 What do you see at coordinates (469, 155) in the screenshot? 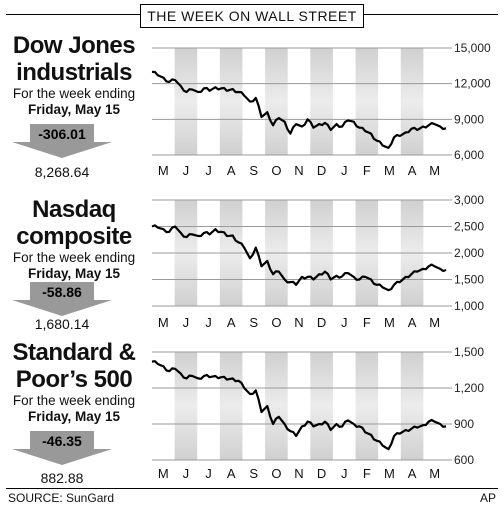
I see `dow-ytick-label: 6,000` at bounding box center [469, 155].